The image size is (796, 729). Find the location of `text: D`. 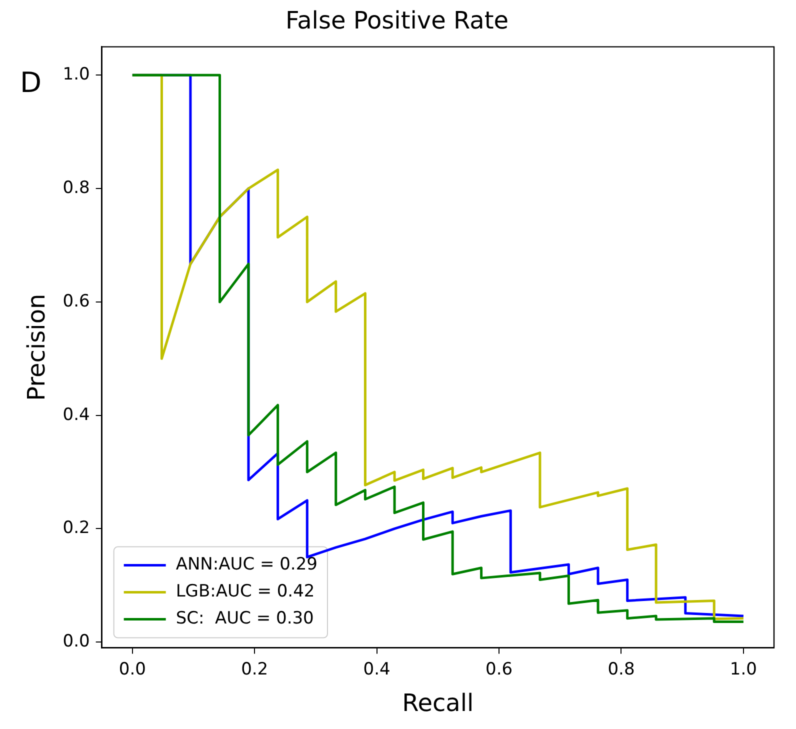

text: D is located at coordinates (31, 83).